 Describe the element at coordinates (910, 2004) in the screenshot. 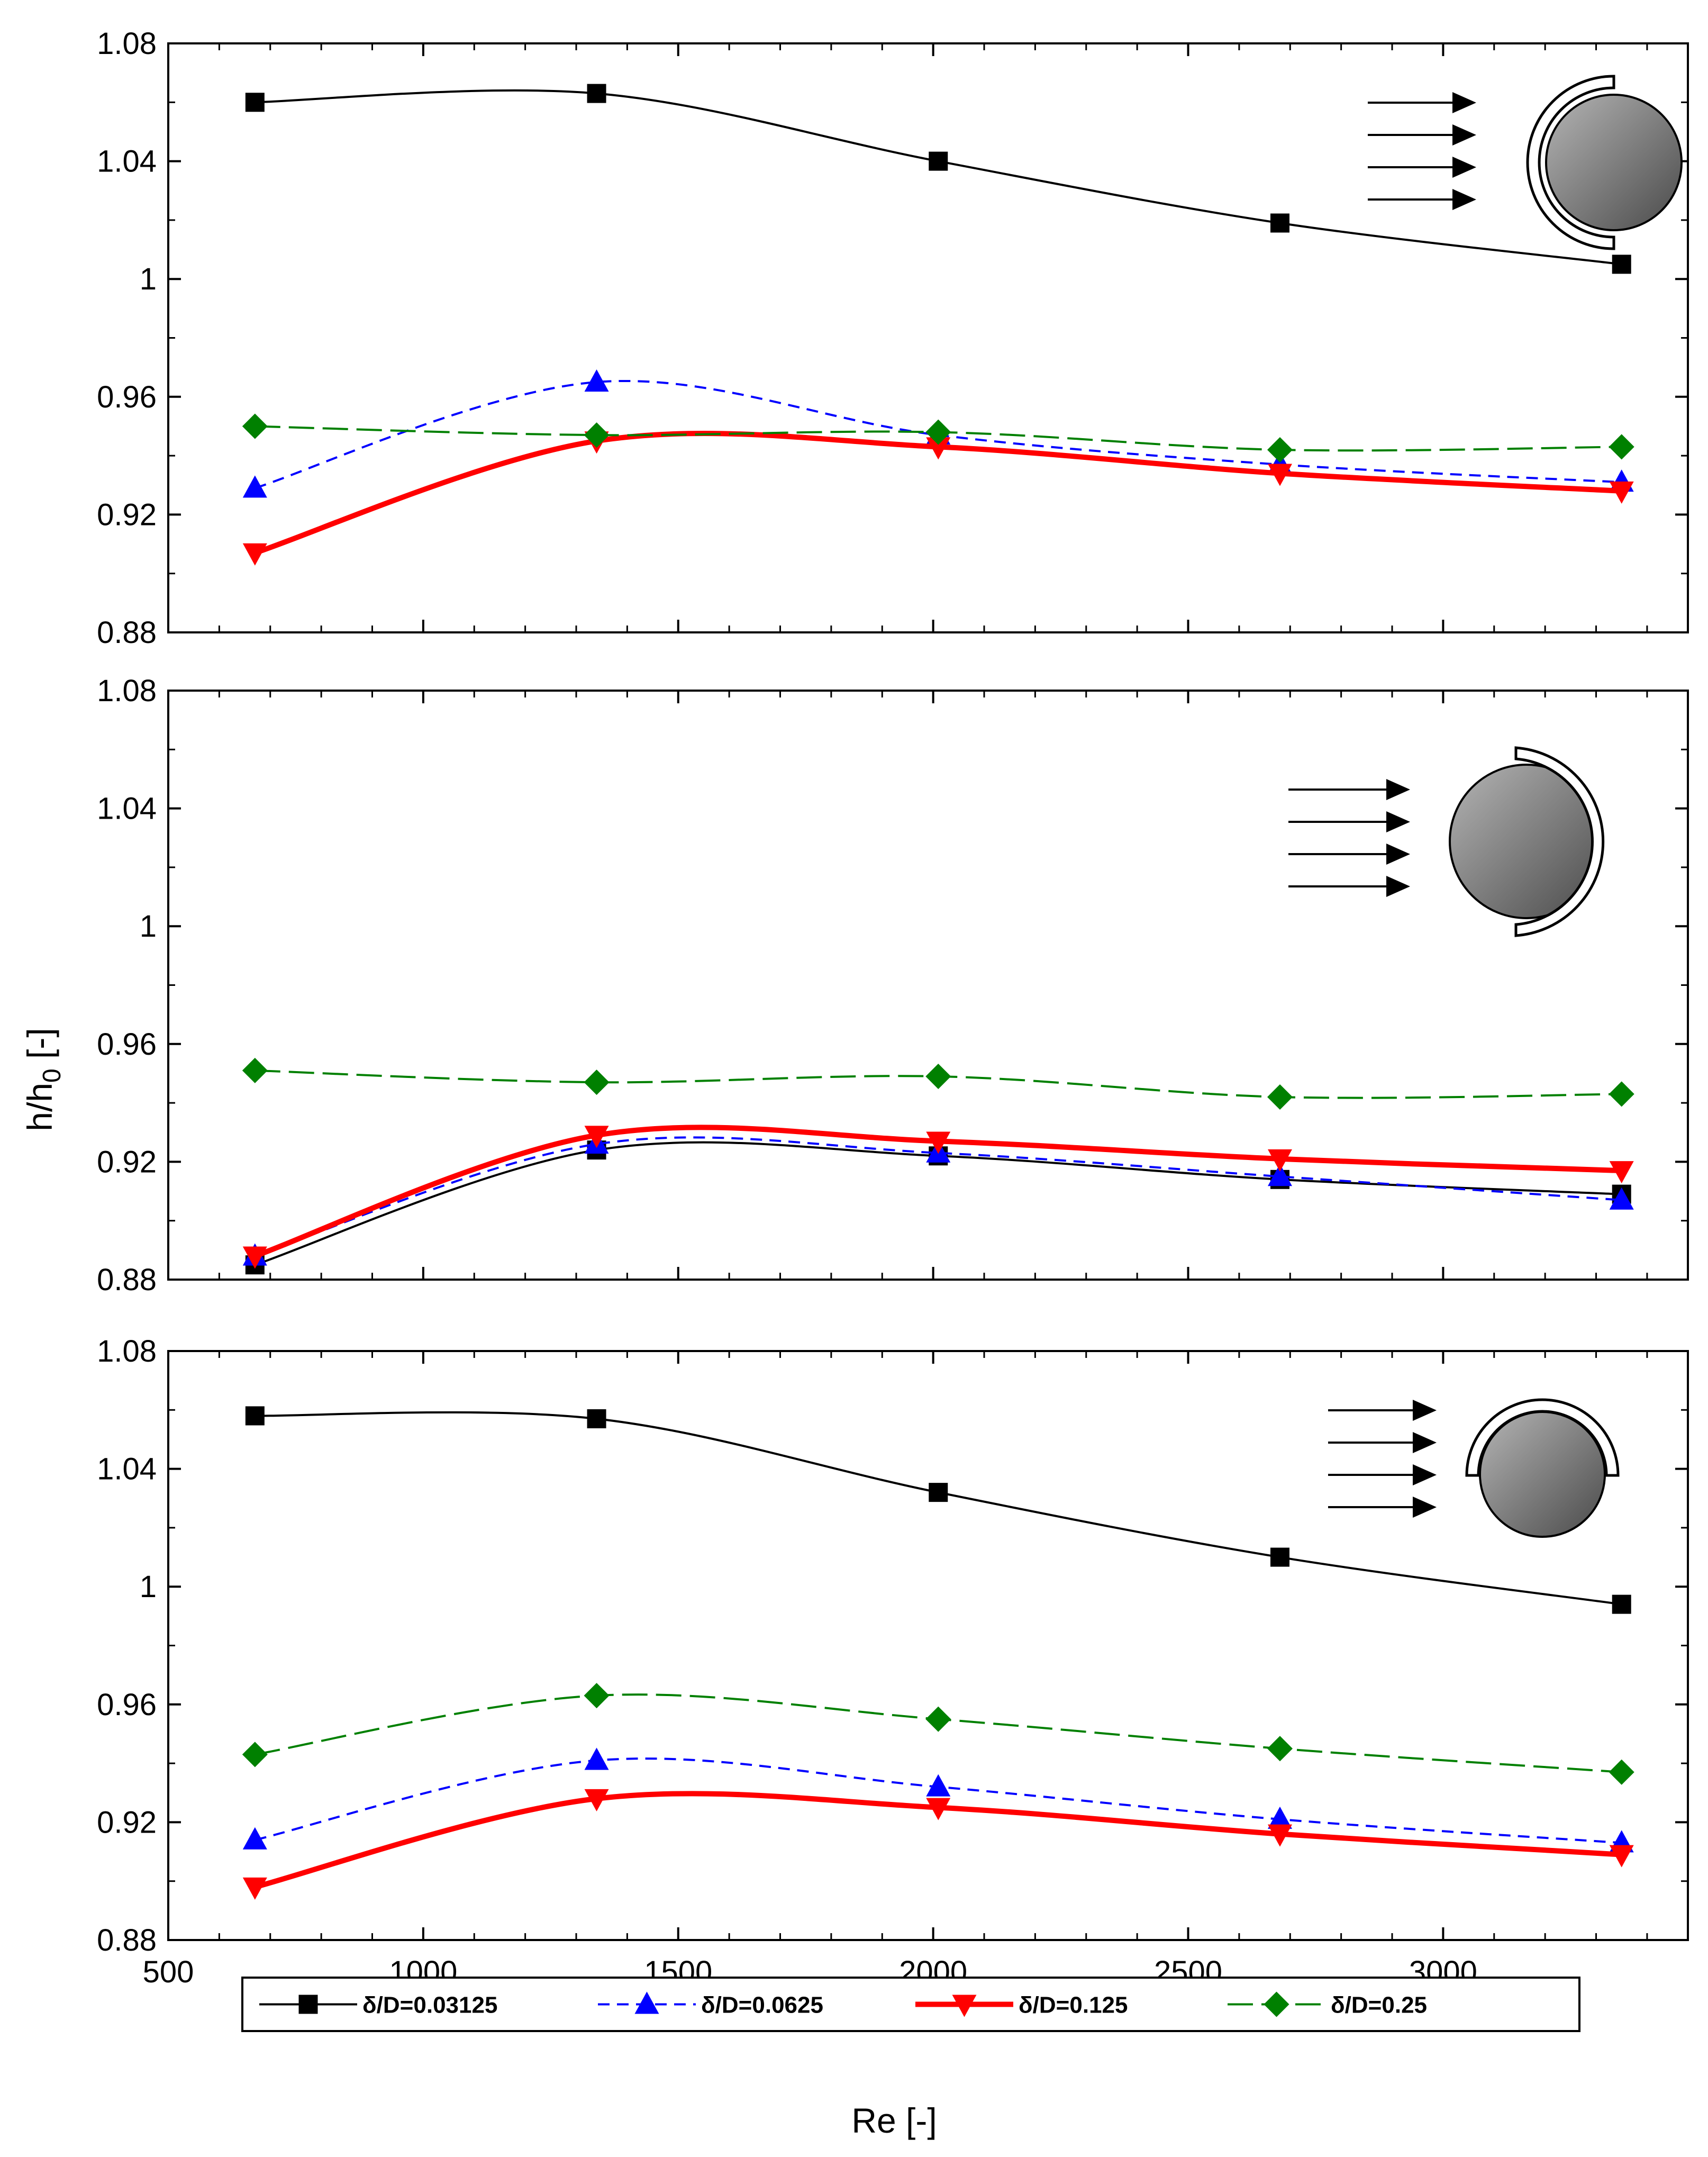

I see `legend: δ/D=0.03125 δ/D=0.0625 δ/D=0.125 δ/D=0.25` at that location.